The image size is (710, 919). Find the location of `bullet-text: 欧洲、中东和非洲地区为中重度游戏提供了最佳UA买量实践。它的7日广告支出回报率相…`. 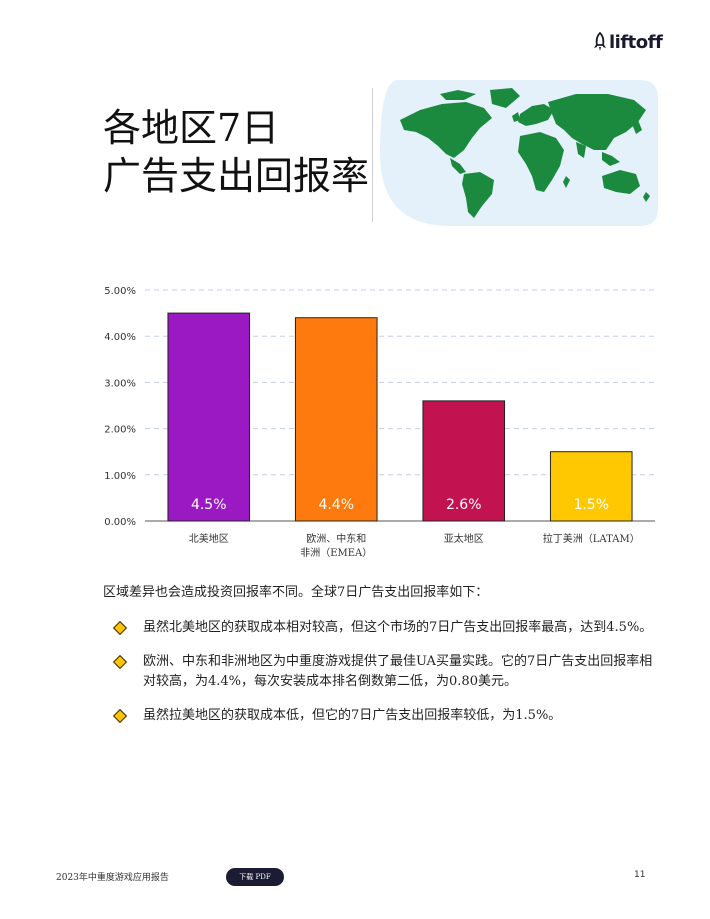

bullet-text: 欧洲、中东和非洲地区为中重度游戏提供了最佳UA买量实践。它的7日广告支出回报率相… is located at coordinates (398, 671).